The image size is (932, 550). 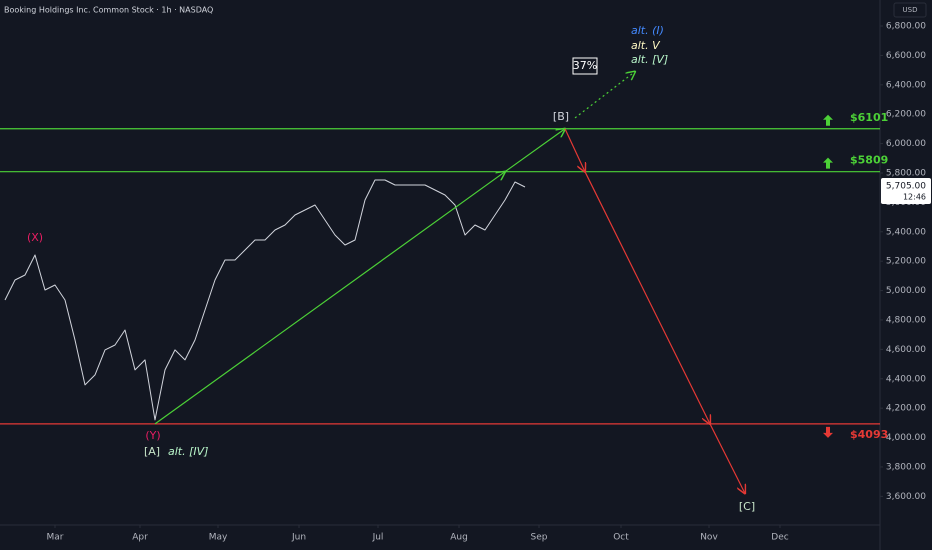 I want to click on countdown-label: 12:46, so click(x=914, y=196).